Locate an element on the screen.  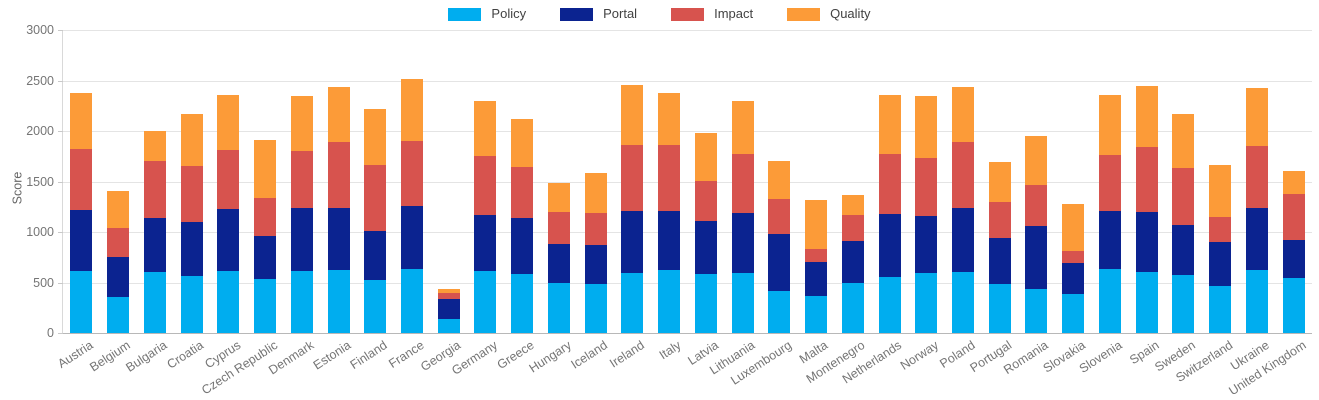
bar-segment-policy-belgium is located at coordinates (118, 315).